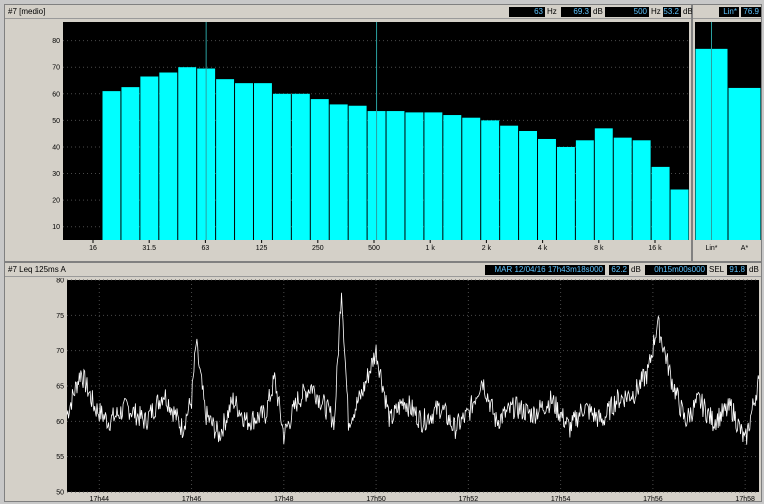 The height and width of the screenshot is (504, 764). I want to click on time-ytick-label: 50, so click(60, 493).